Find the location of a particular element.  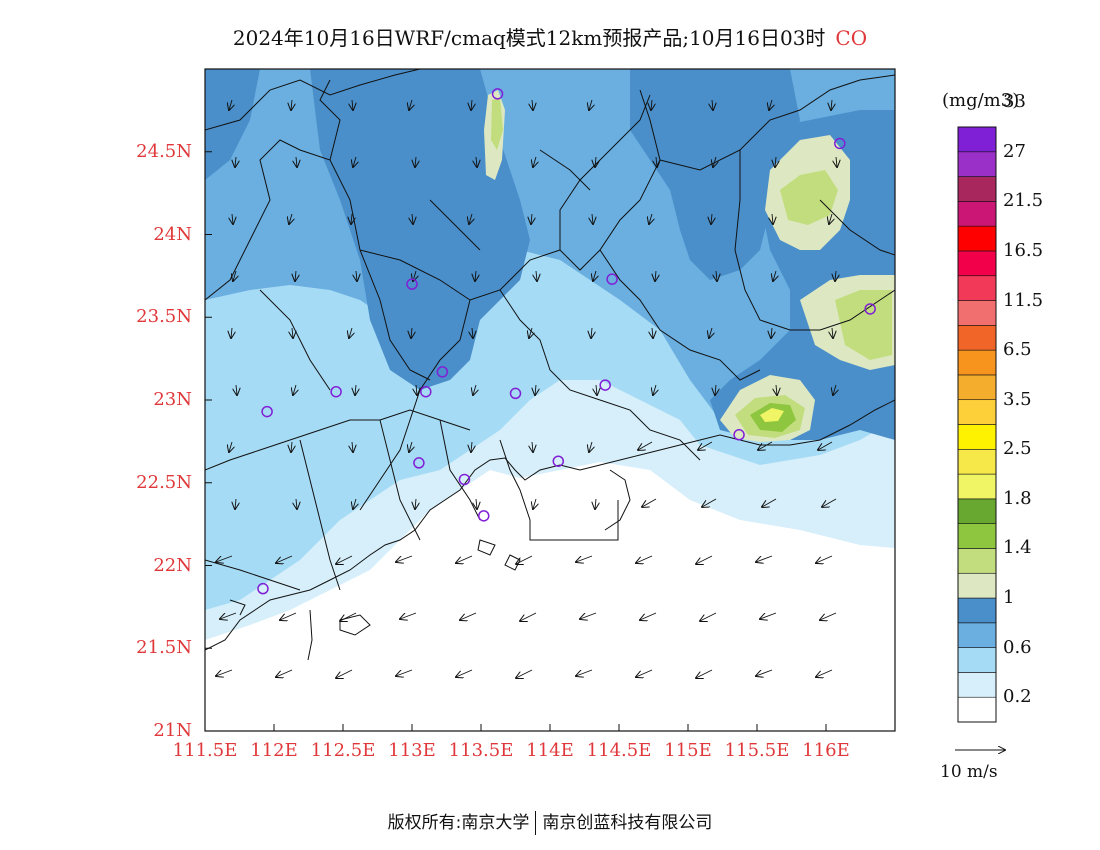

x-tick-label: 114.5E is located at coordinates (619, 750).